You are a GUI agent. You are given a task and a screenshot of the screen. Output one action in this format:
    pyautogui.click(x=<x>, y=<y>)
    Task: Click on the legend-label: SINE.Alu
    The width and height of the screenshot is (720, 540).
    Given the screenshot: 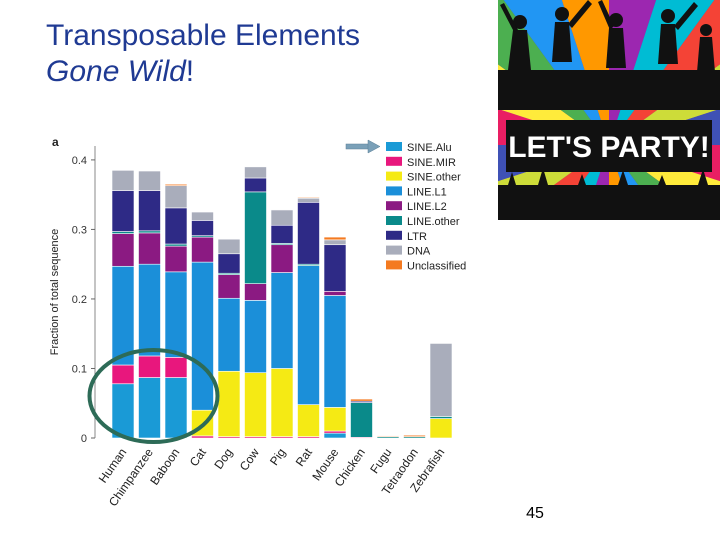 What is the action you would take?
    pyautogui.click(x=429, y=148)
    